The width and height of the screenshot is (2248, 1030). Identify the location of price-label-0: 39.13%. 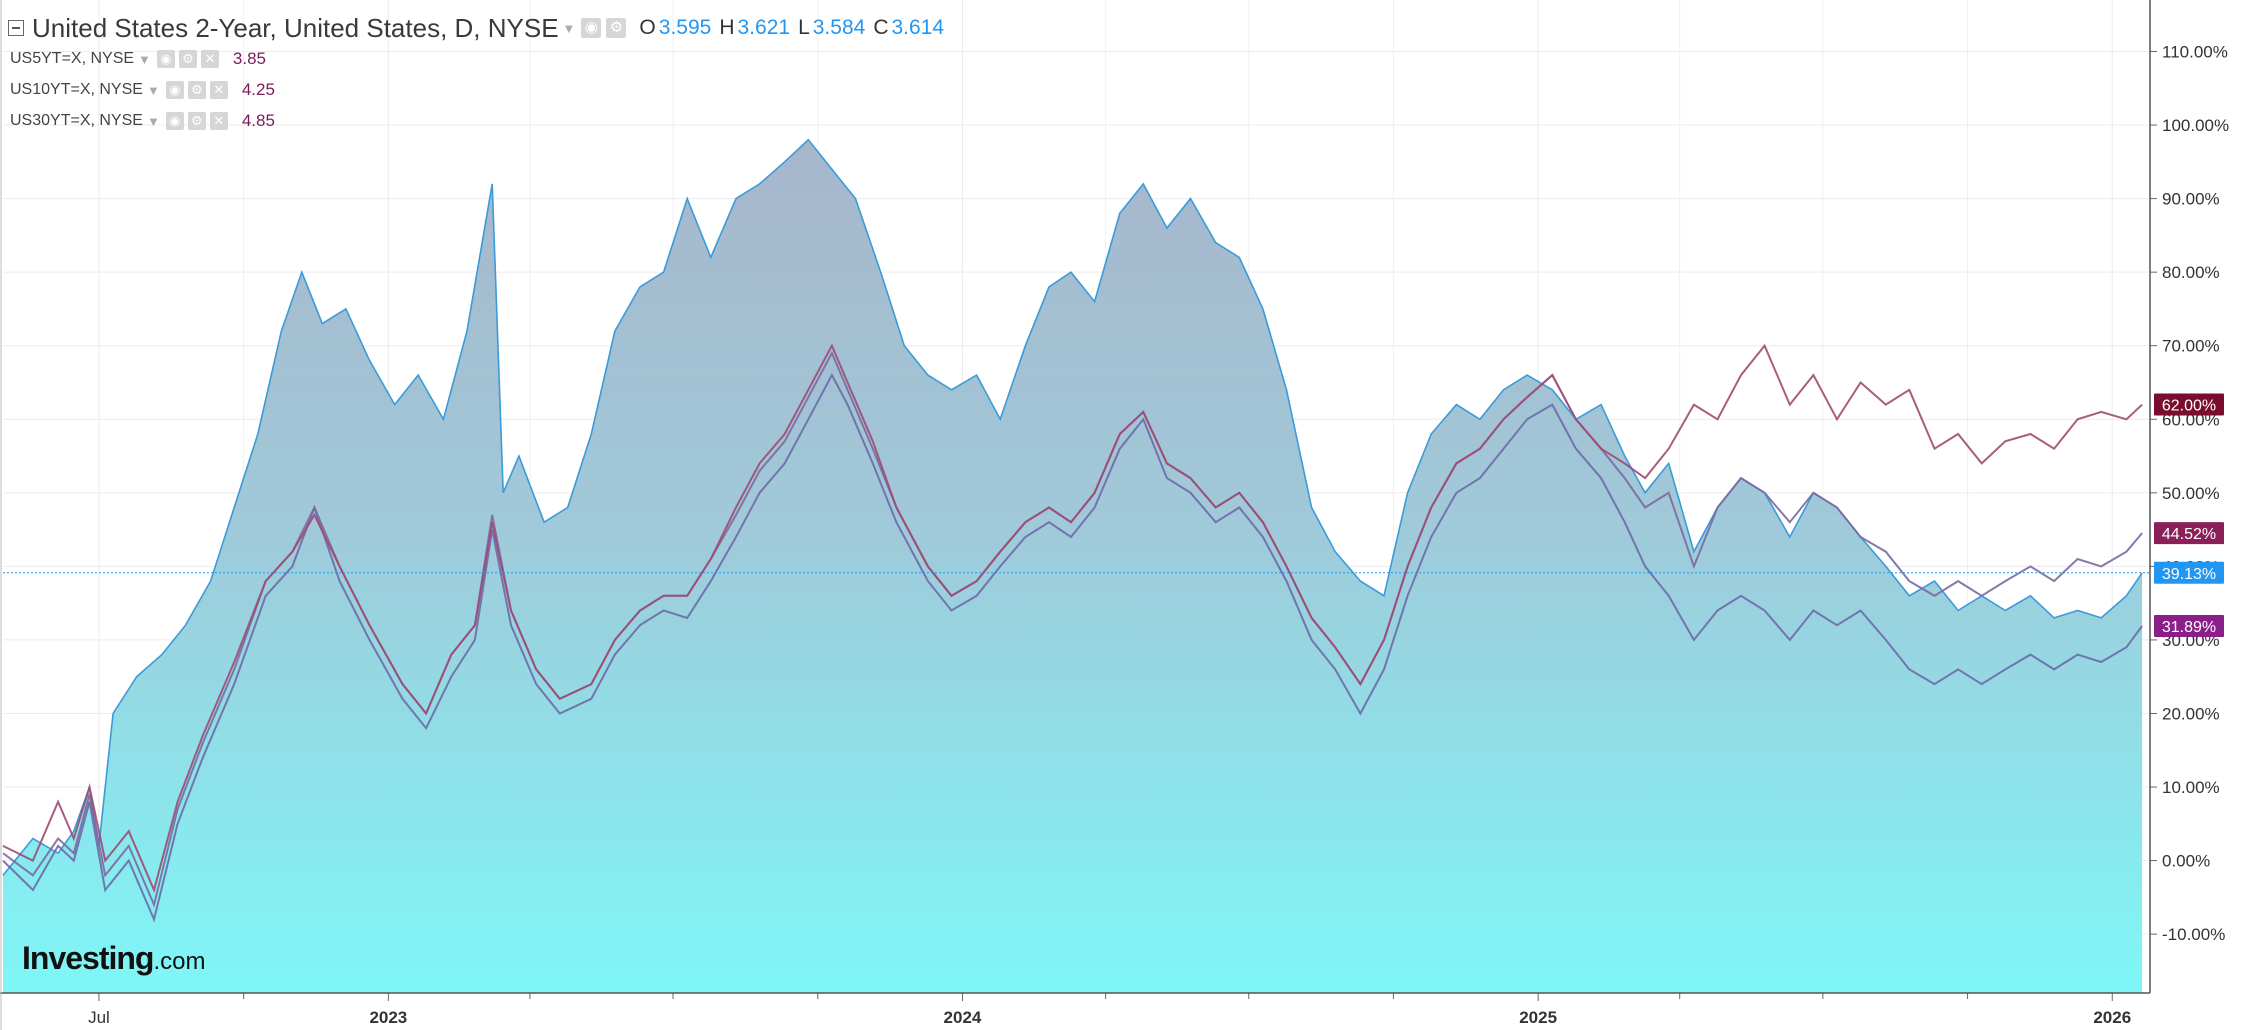
(2189, 572).